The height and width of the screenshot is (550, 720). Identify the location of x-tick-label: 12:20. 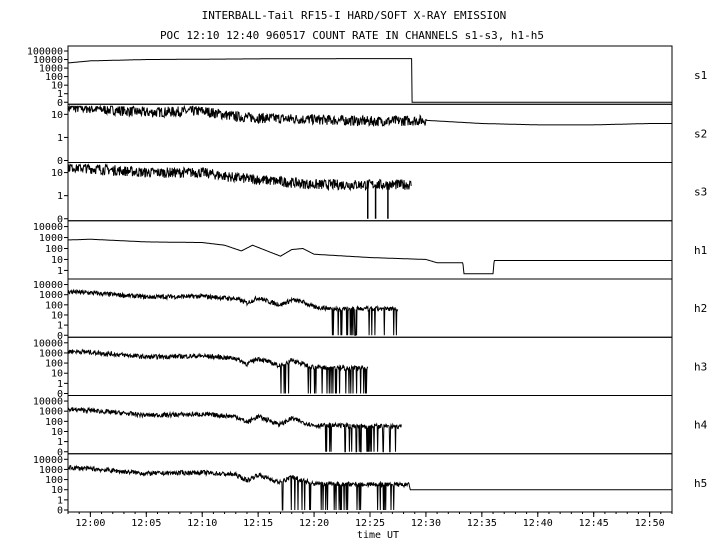
(314, 523).